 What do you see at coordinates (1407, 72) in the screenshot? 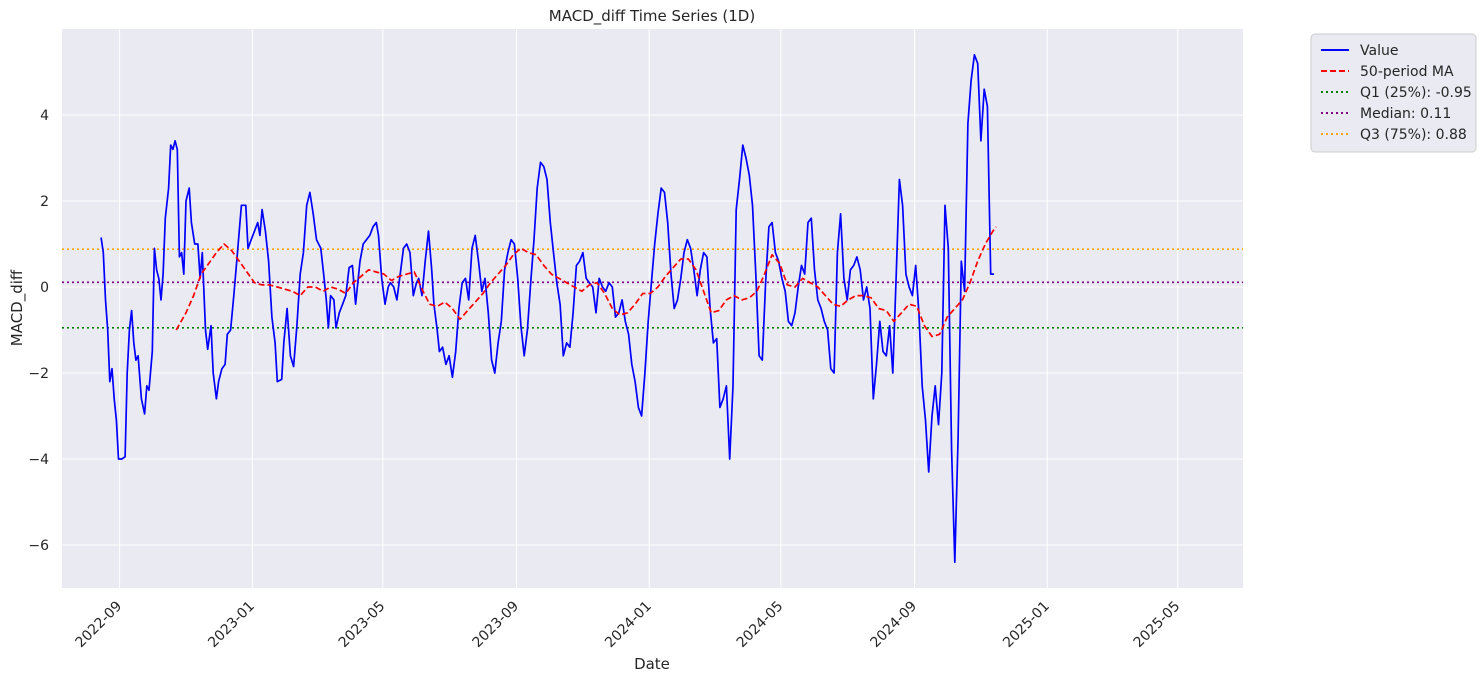
I see `legend-label: 50-period MA` at bounding box center [1407, 72].